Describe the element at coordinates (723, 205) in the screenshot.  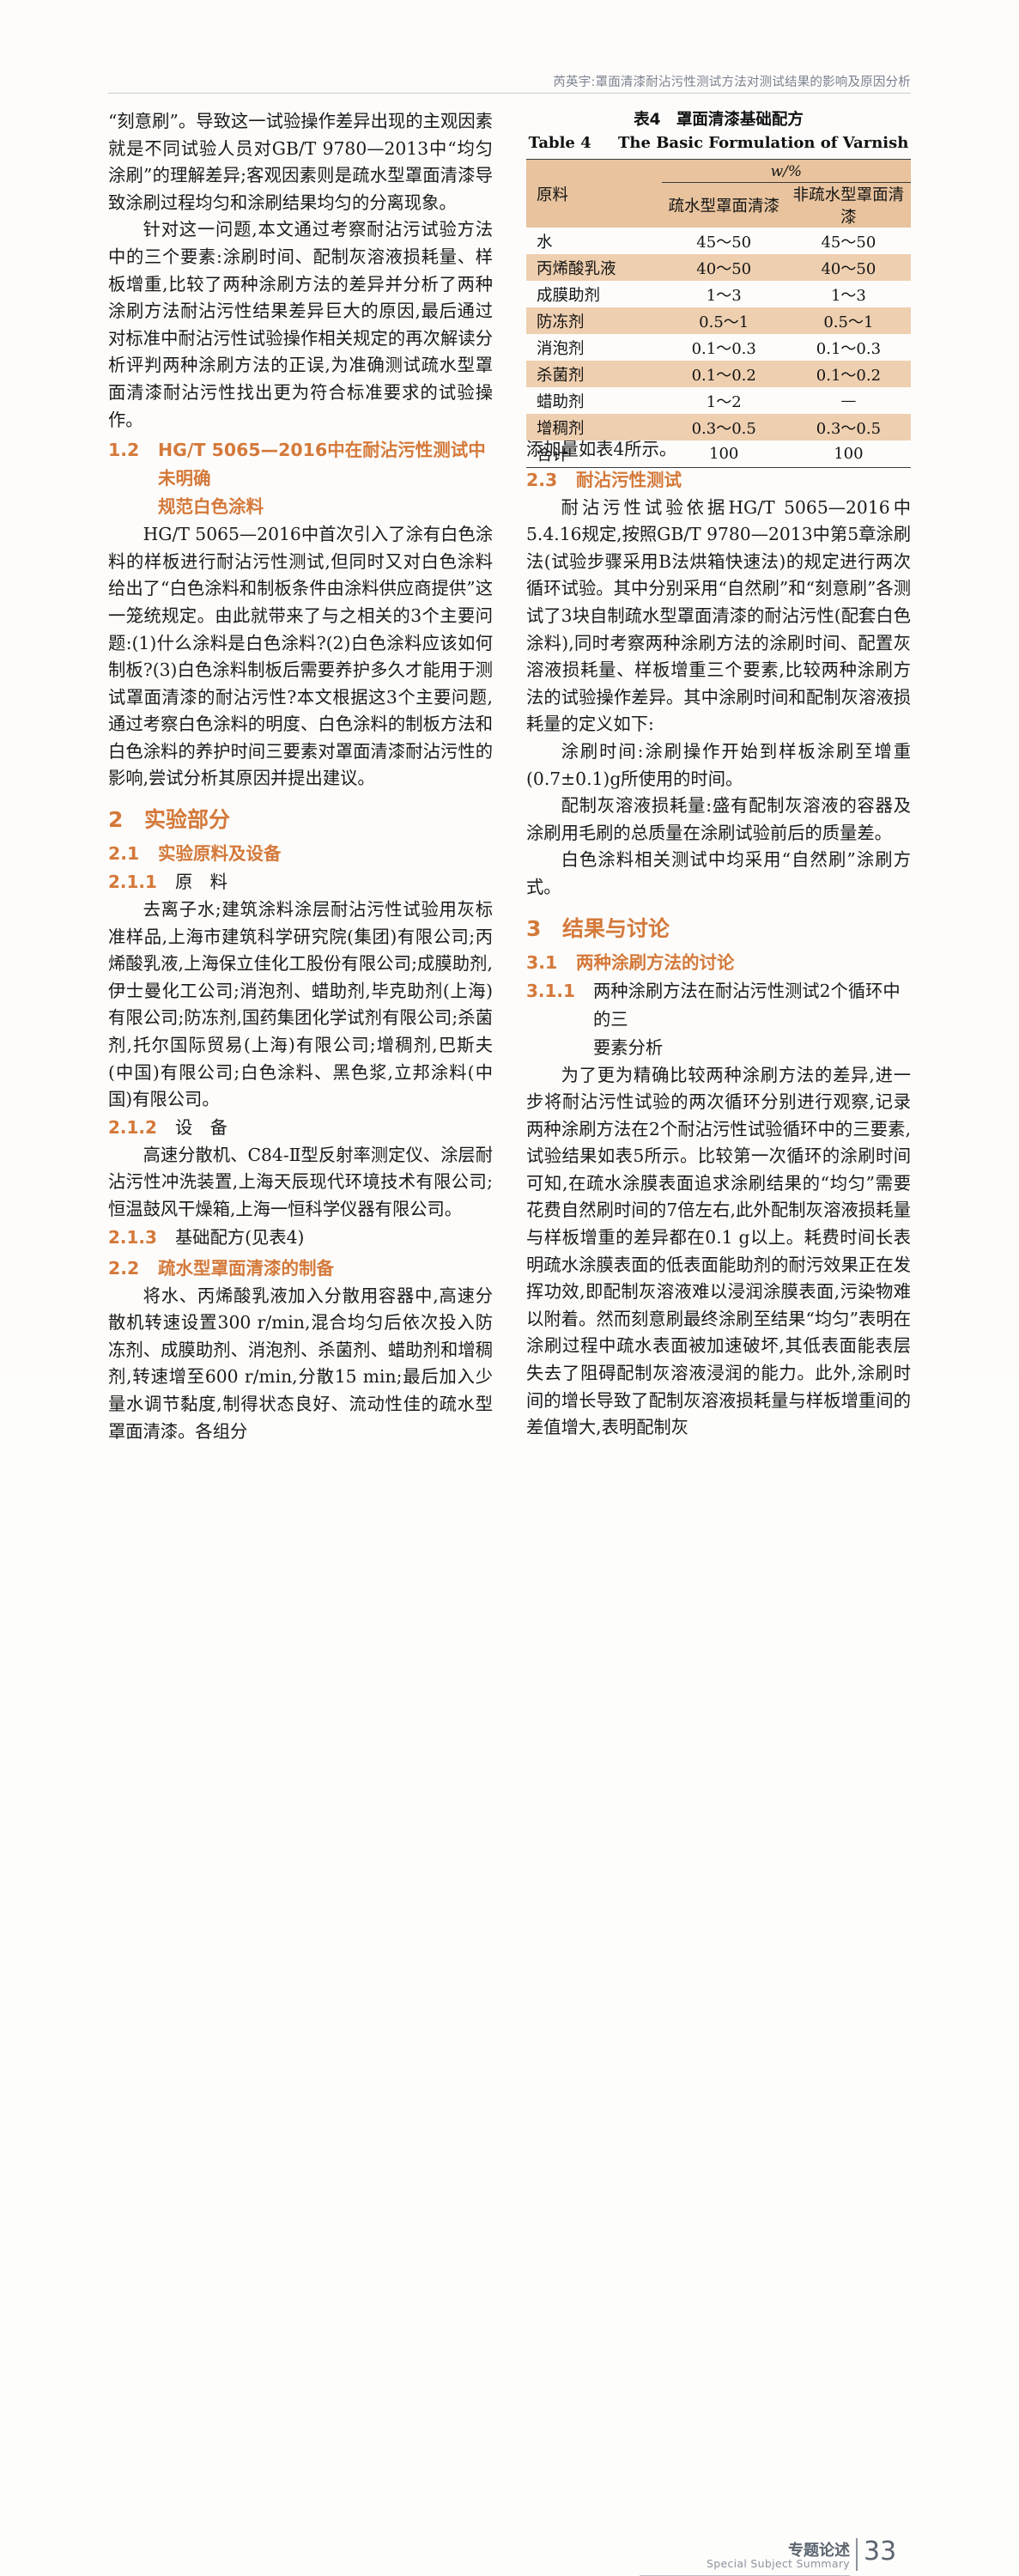
I see `table-header-col-1: 疏水型罩面清漆` at that location.